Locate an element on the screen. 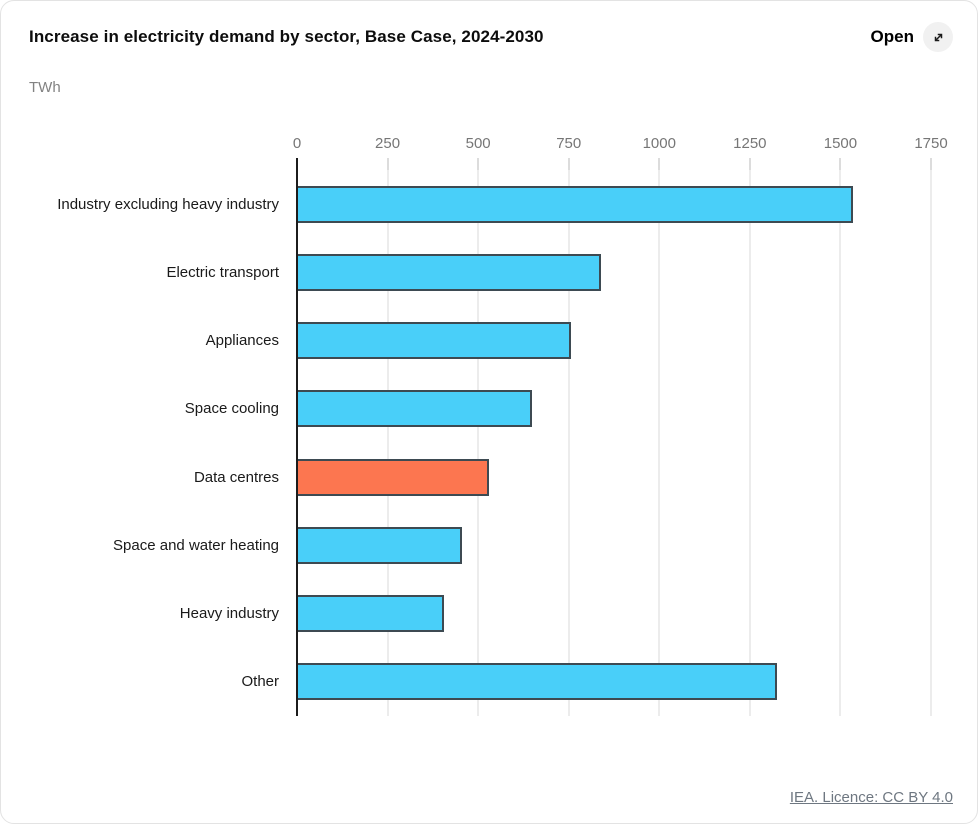 Image resolution: width=978 pixels, height=824 pixels. bar-space-cooling is located at coordinates (415, 409).